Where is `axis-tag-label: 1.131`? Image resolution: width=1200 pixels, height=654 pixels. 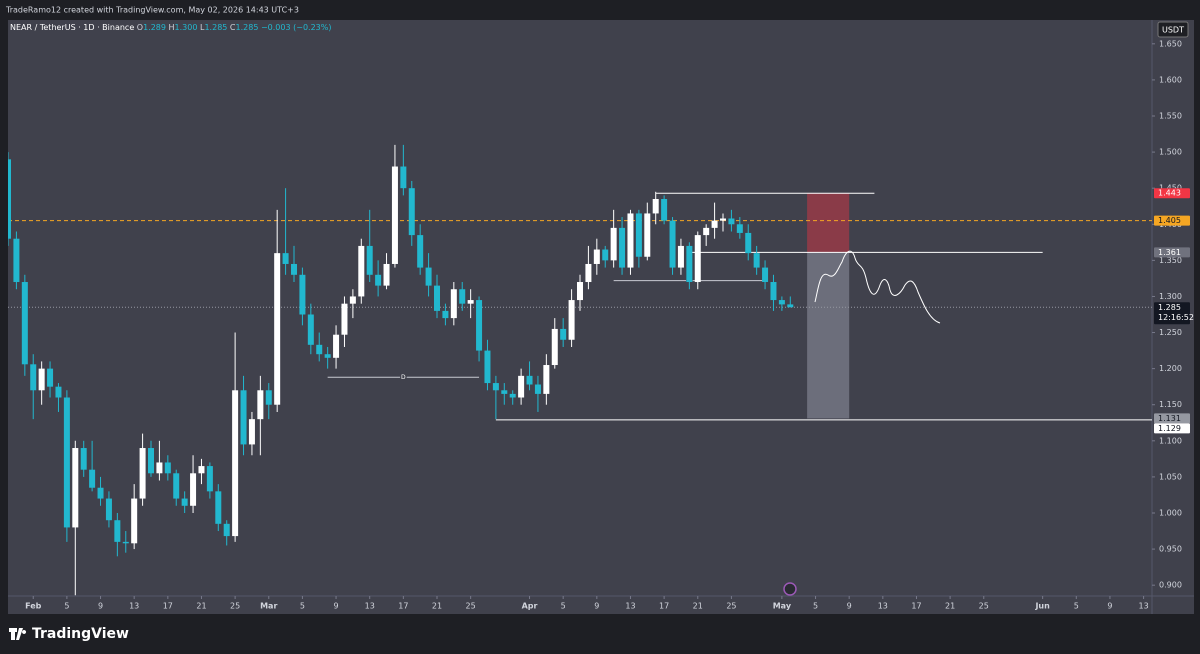 axis-tag-label: 1.131 is located at coordinates (1169, 418).